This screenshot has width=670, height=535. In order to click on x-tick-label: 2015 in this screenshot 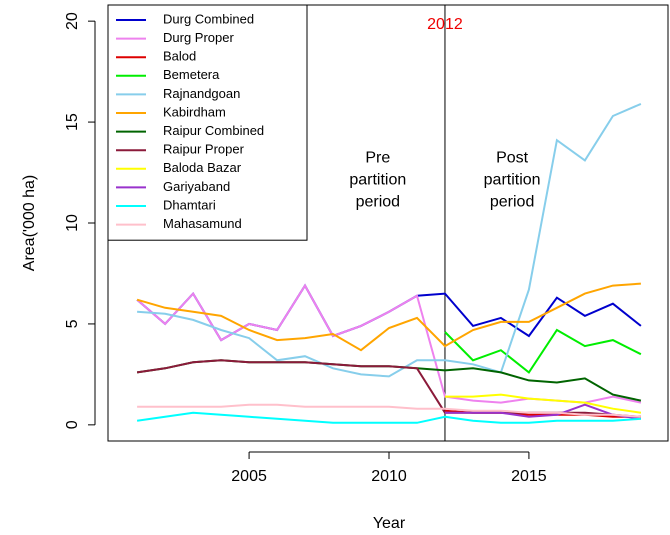, I will do `click(529, 476)`.